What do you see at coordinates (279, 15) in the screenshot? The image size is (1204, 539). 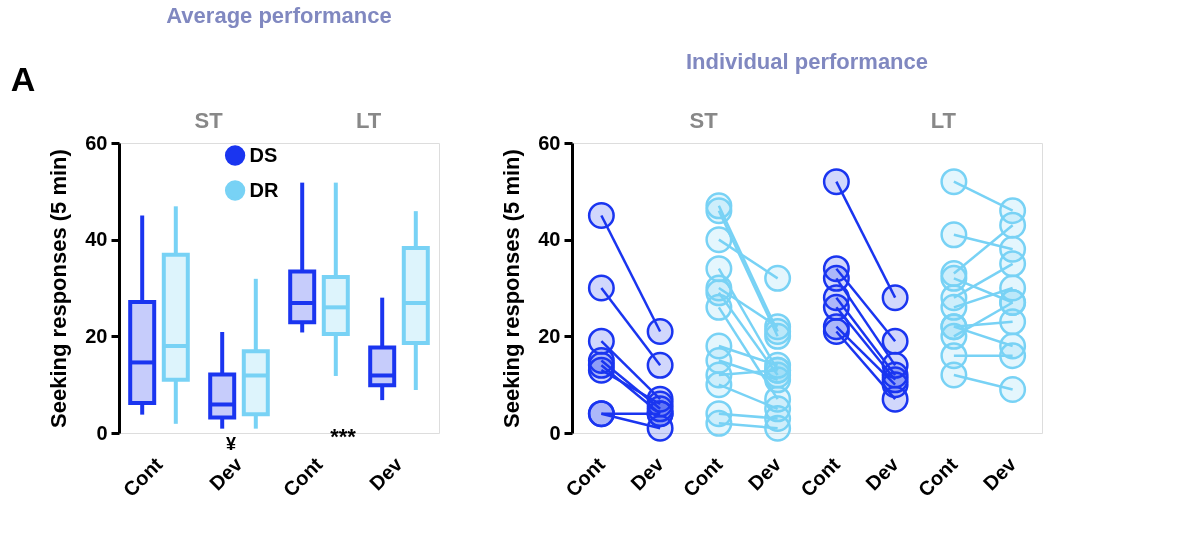 I see `chart-title: Average performance` at bounding box center [279, 15].